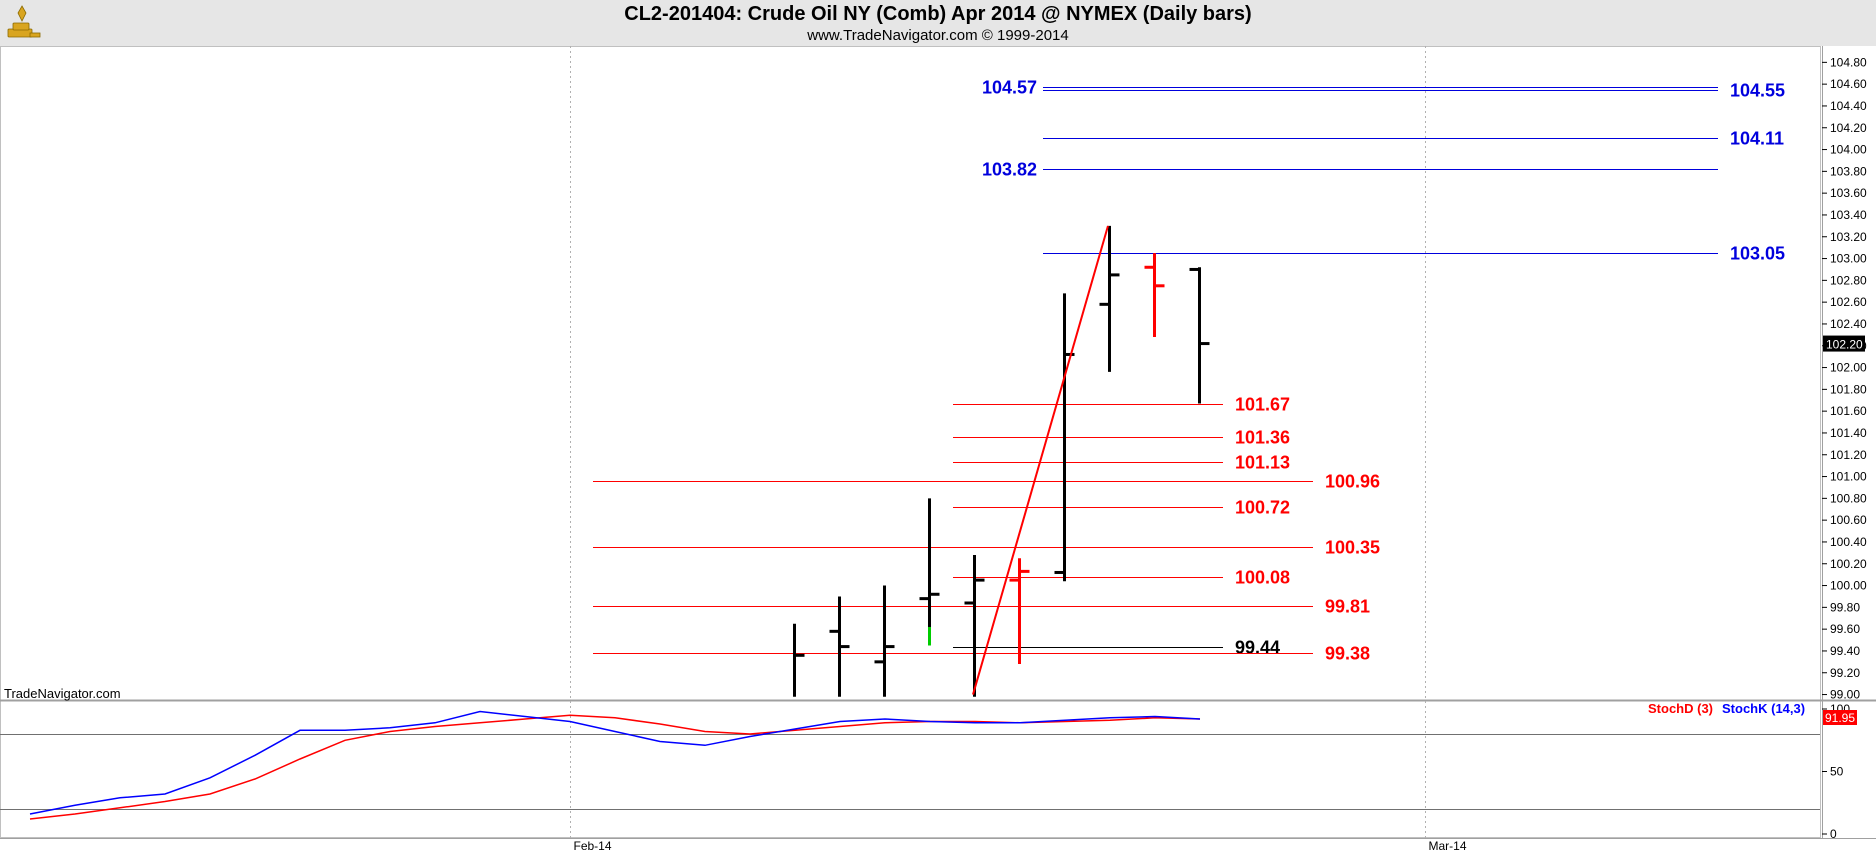 This screenshot has width=1876, height=854. What do you see at coordinates (1347, 654) in the screenshot?
I see `level-label: 99.38` at bounding box center [1347, 654].